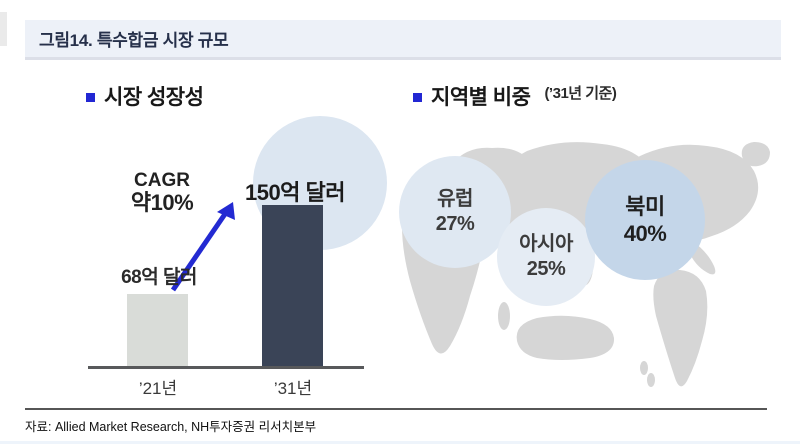  Describe the element at coordinates (645, 220) in the screenshot. I see `region-bubble-north-america: 북미 40%` at that location.